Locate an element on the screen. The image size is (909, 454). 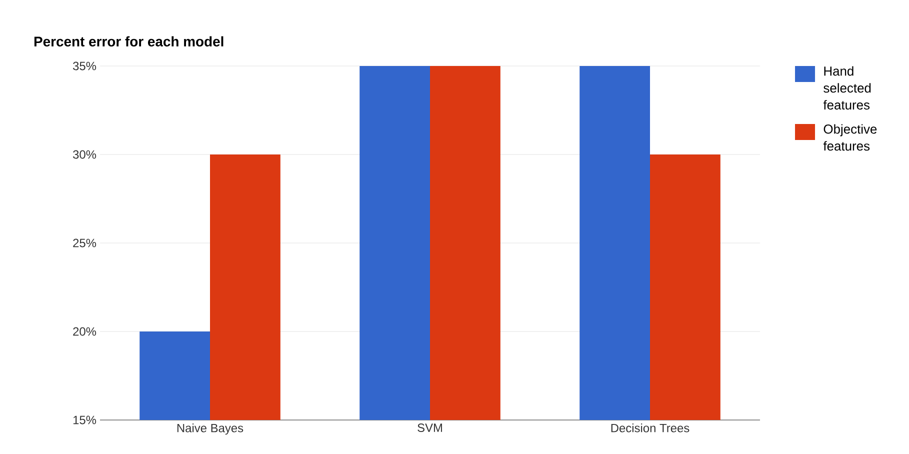
y-tick-label: 15% is located at coordinates (84, 420).